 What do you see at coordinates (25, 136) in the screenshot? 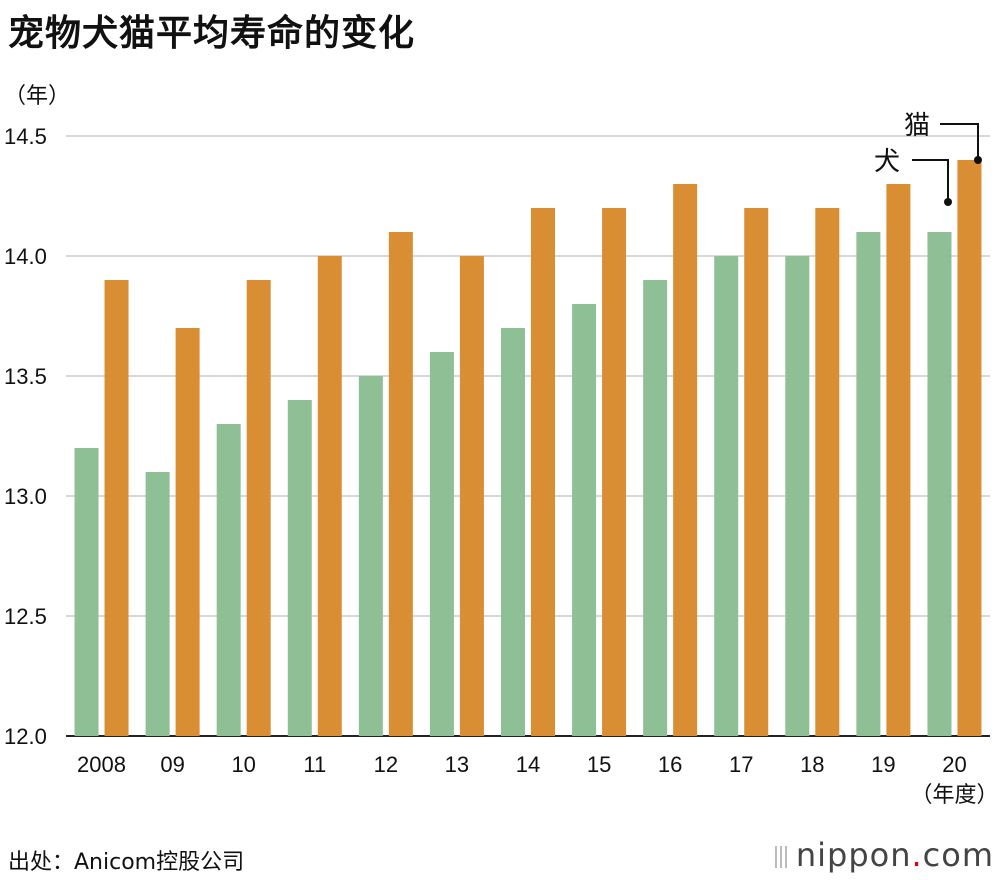
I see `y-tick-label: 14.5` at bounding box center [25, 136].